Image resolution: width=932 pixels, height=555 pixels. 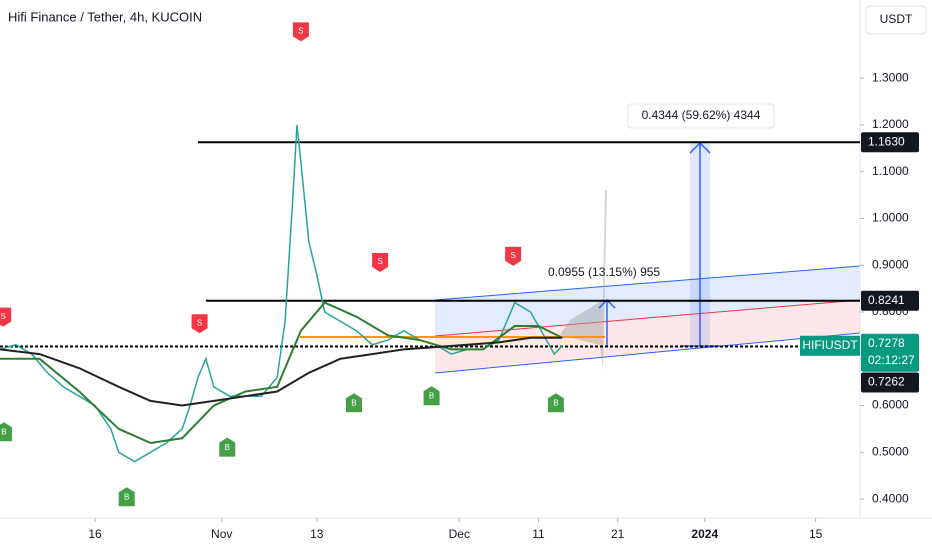 I want to click on y-tick-label: 0.9000, so click(x=890, y=264).